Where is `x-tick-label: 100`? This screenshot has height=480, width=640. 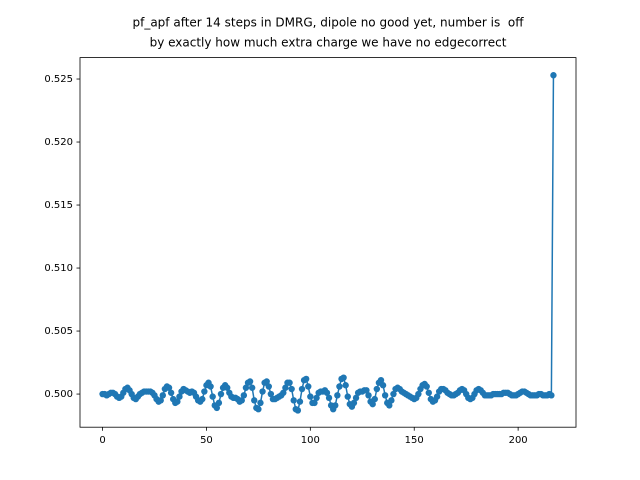
x-tick-label: 100 is located at coordinates (310, 440).